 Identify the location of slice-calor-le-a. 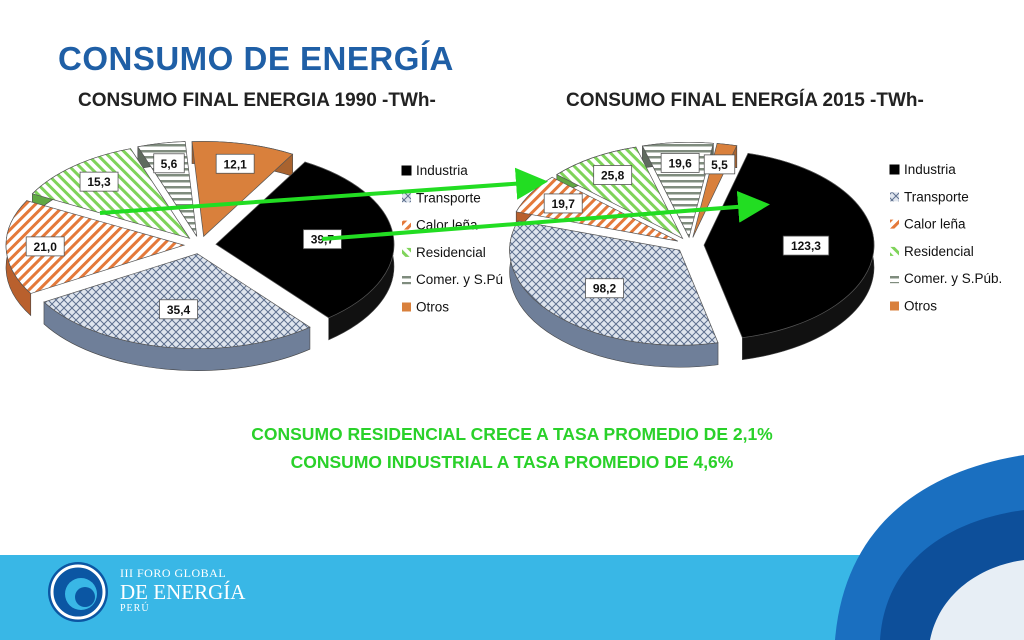
(95, 247).